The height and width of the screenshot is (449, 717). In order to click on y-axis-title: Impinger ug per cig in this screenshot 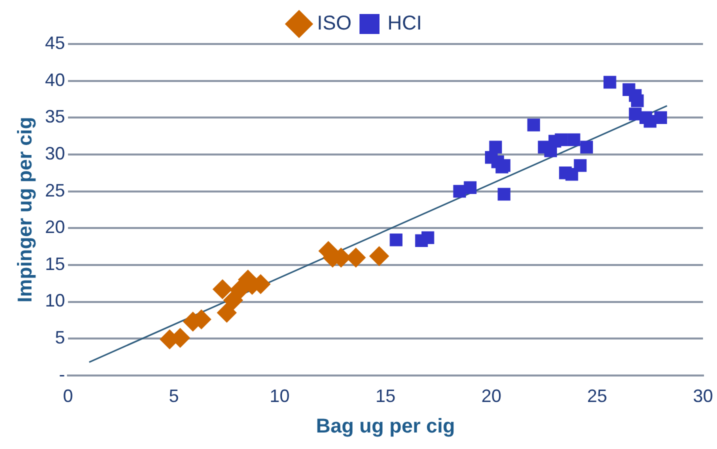, I will do `click(25, 209)`.